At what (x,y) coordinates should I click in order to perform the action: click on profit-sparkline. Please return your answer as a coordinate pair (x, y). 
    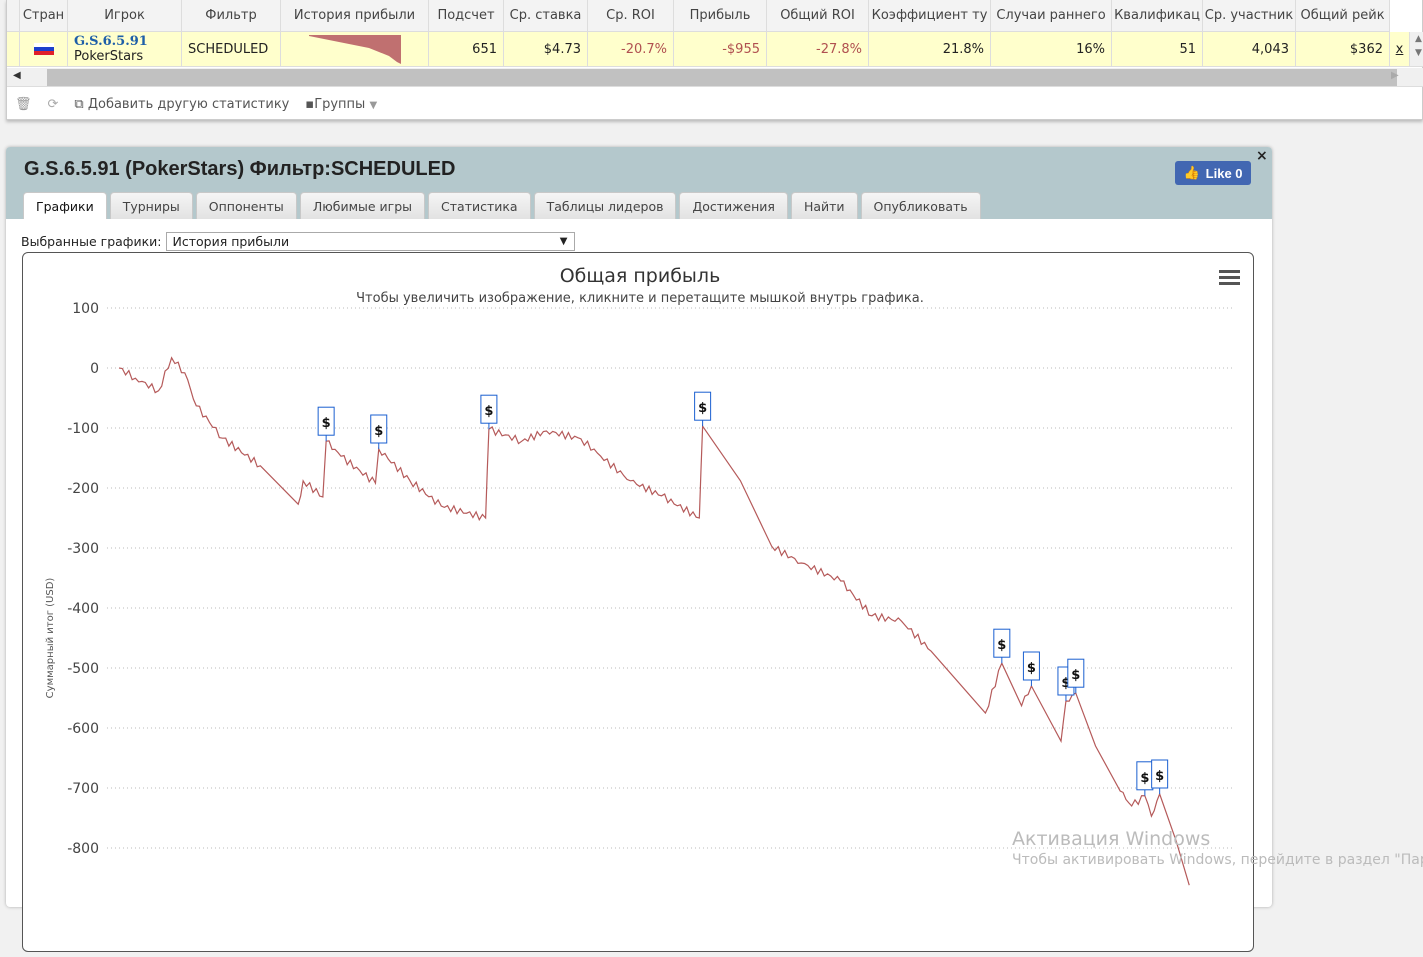
    Looking at the image, I should click on (355, 49).